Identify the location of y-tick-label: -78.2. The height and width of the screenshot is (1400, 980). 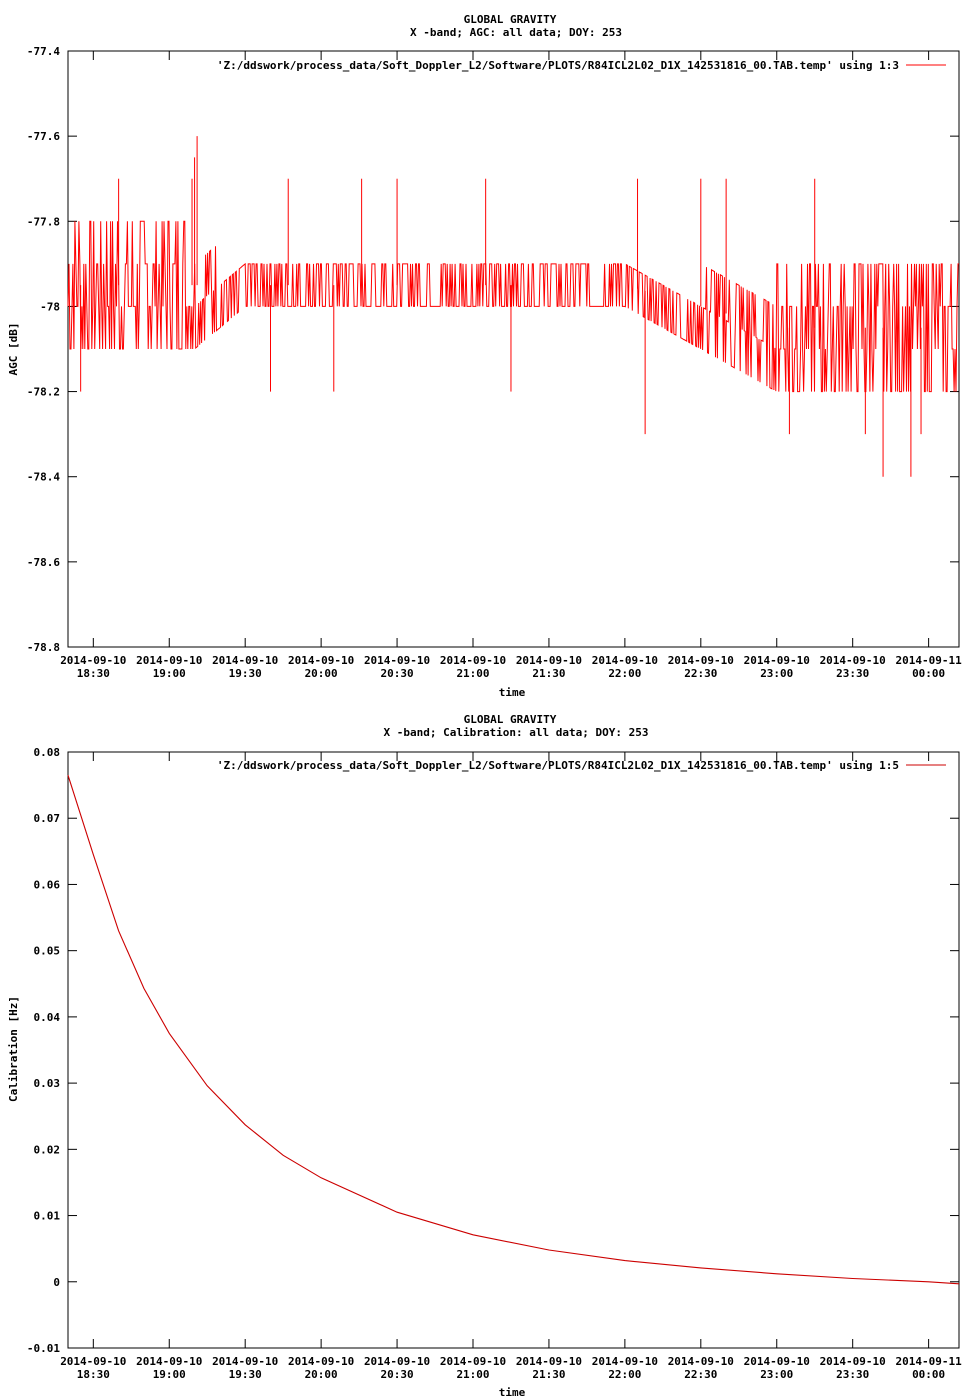
(43, 392).